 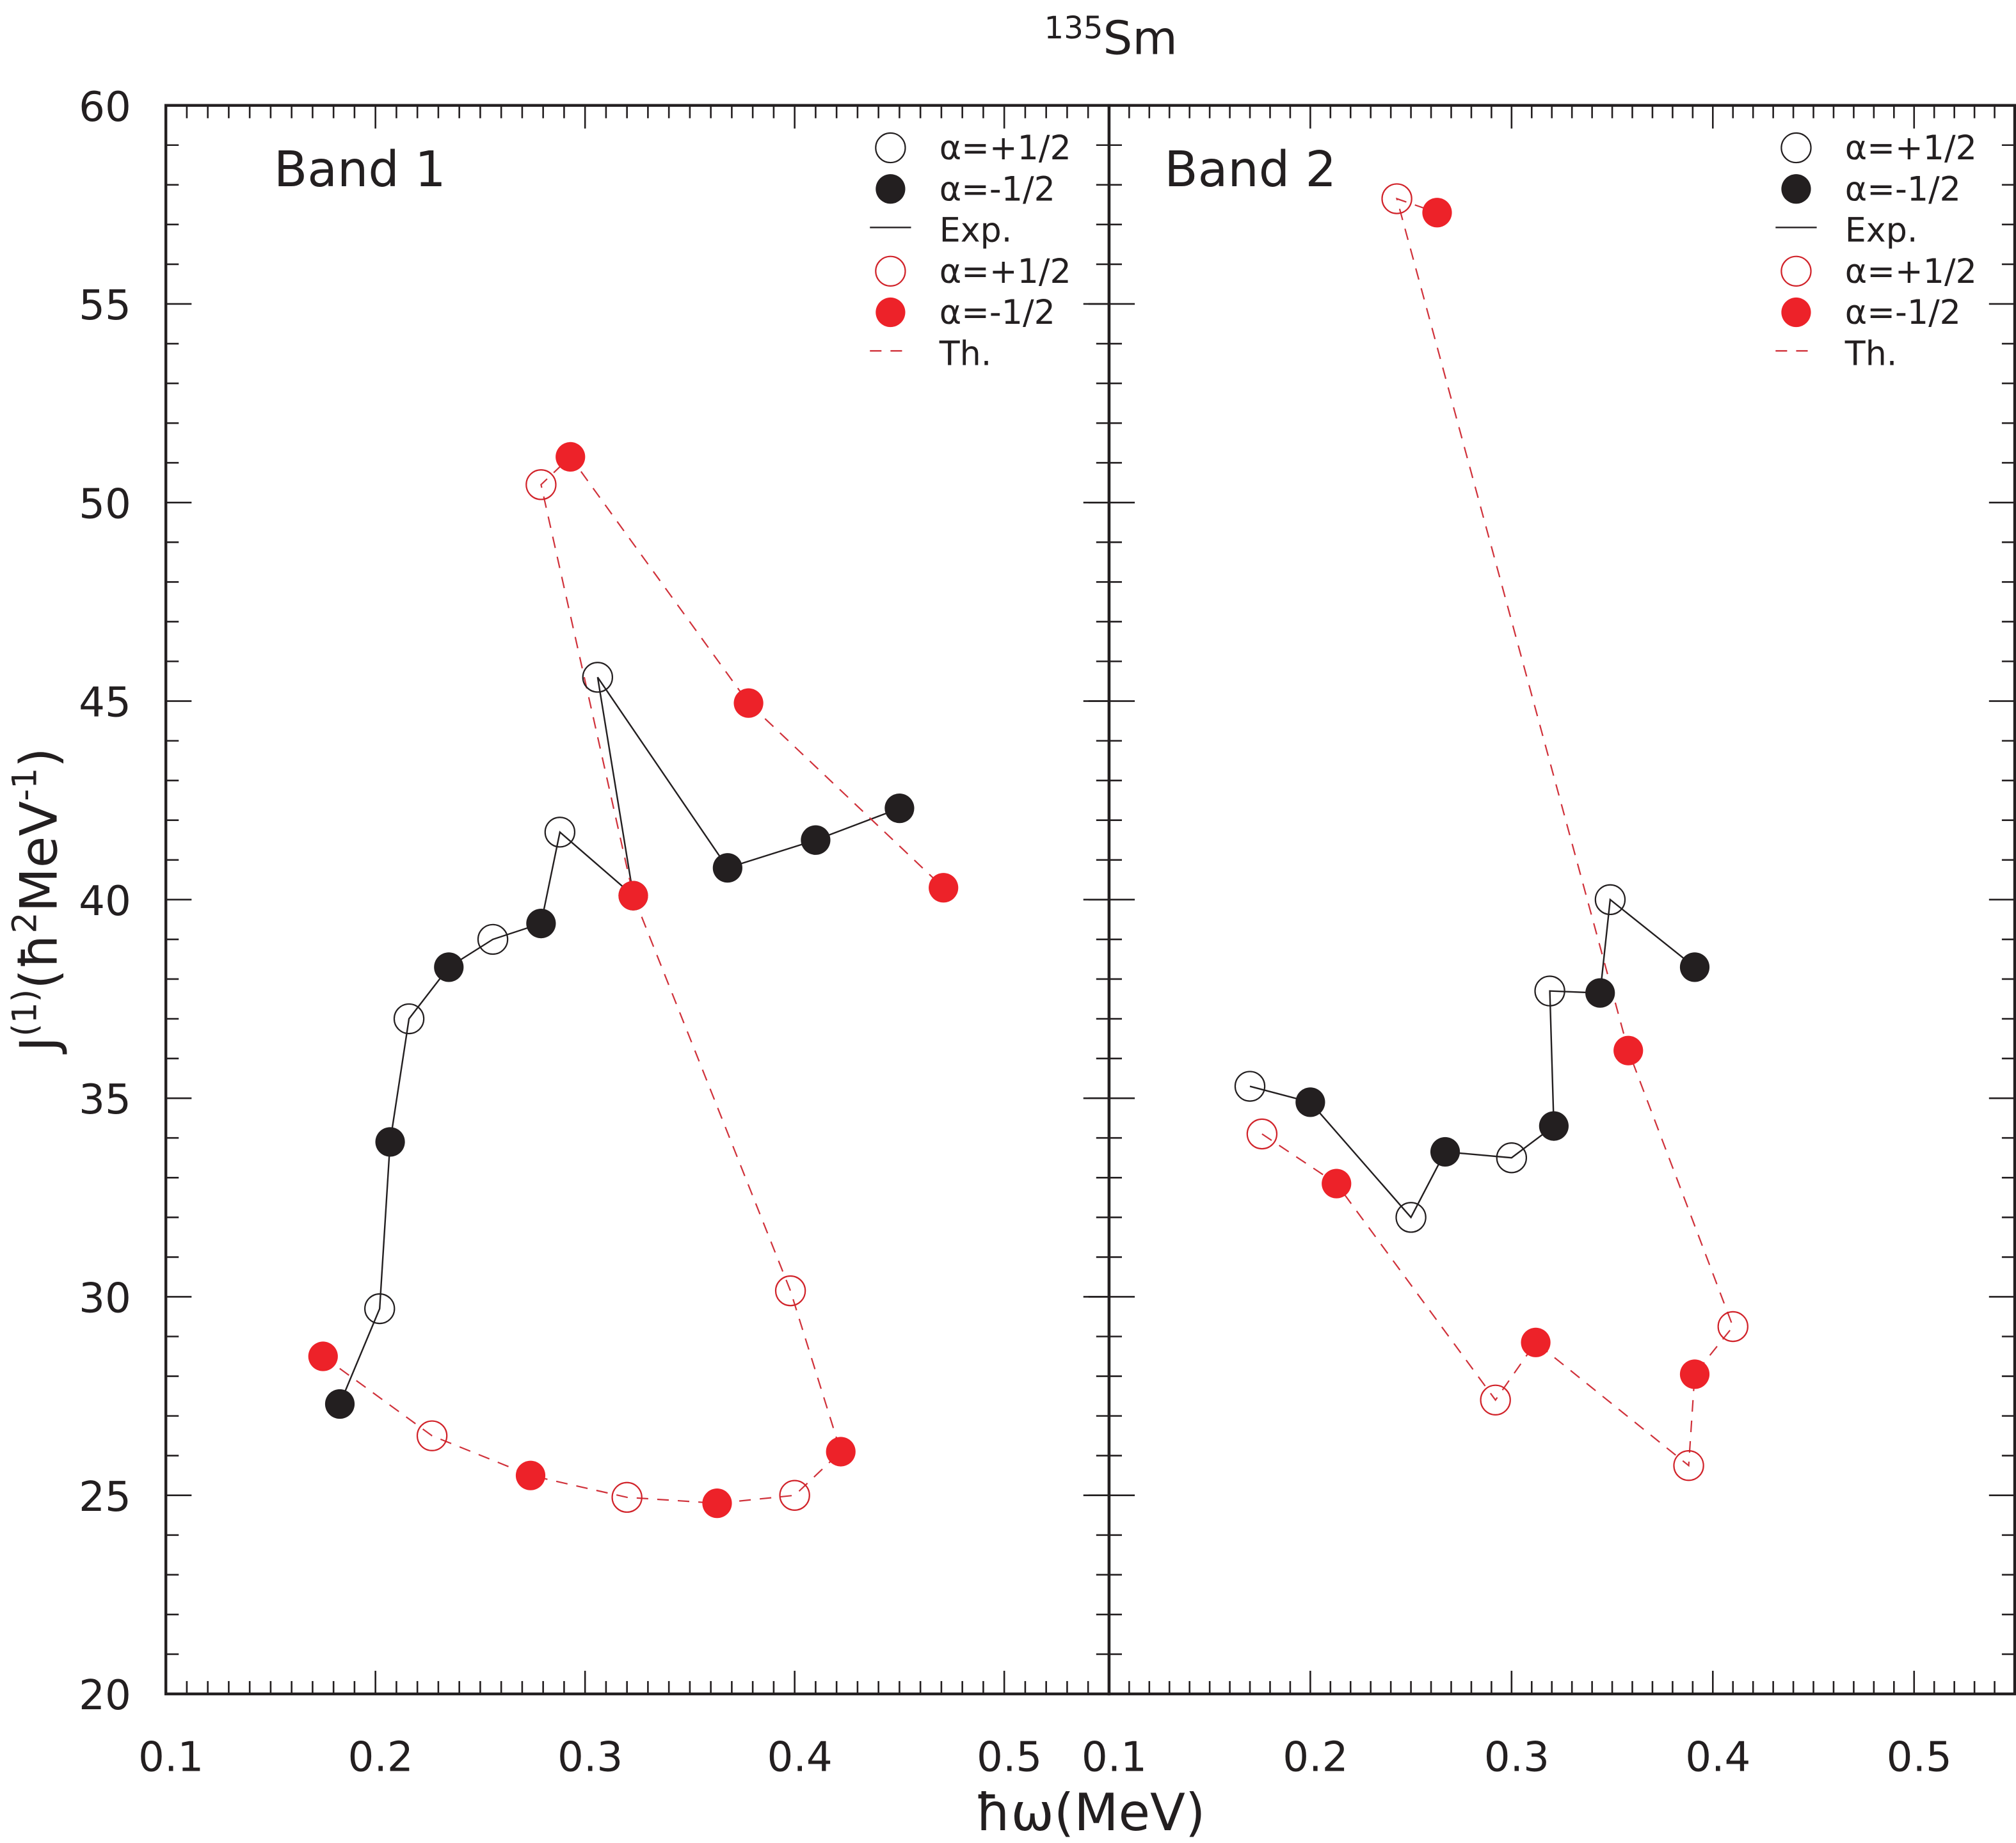 I want to click on panel-label: Band 2, so click(x=1250, y=169).